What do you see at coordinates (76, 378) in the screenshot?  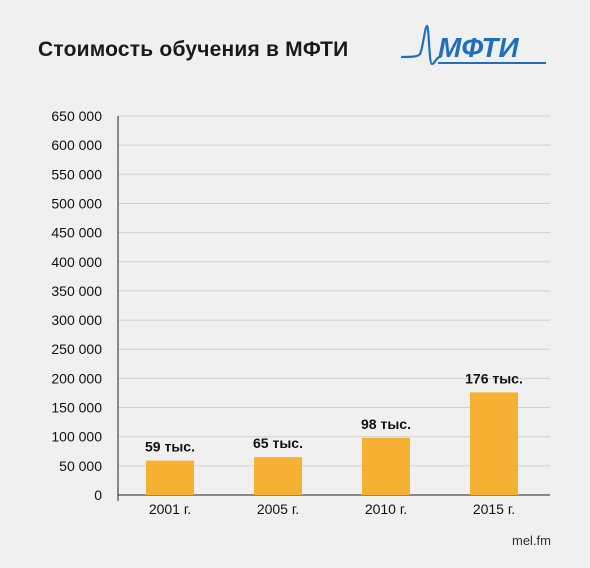 I see `y-tick-label: 200 000` at bounding box center [76, 378].